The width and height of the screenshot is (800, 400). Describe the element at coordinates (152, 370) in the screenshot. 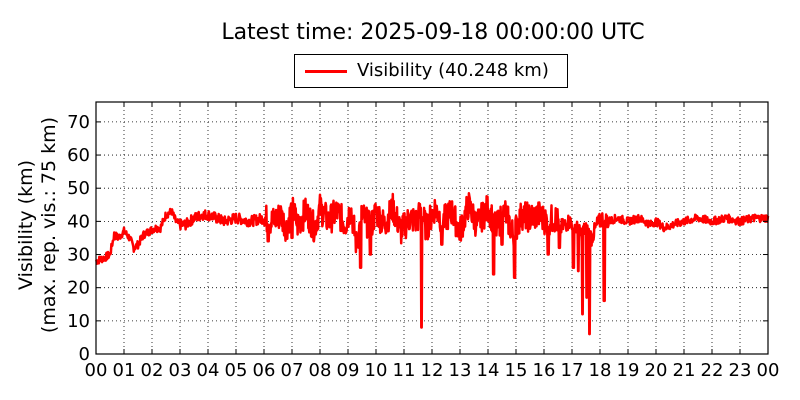

I see `x-tick-label: 02` at that location.